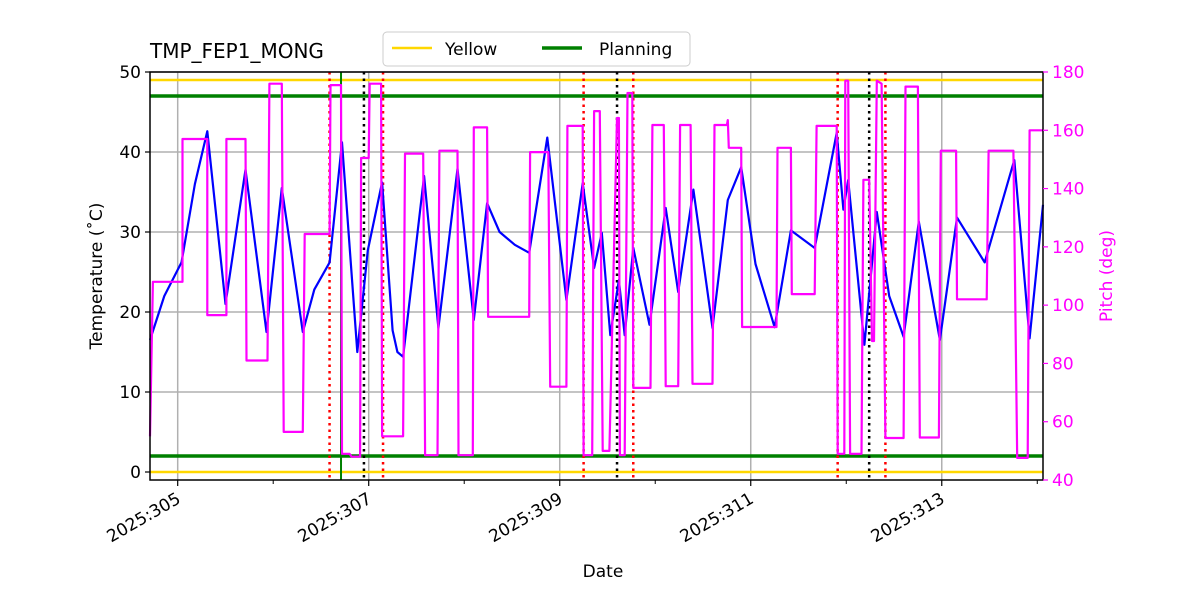 This screenshot has width=1200, height=604. Describe the element at coordinates (1068, 248) in the screenshot. I see `y2-tick-label: 120` at that location.